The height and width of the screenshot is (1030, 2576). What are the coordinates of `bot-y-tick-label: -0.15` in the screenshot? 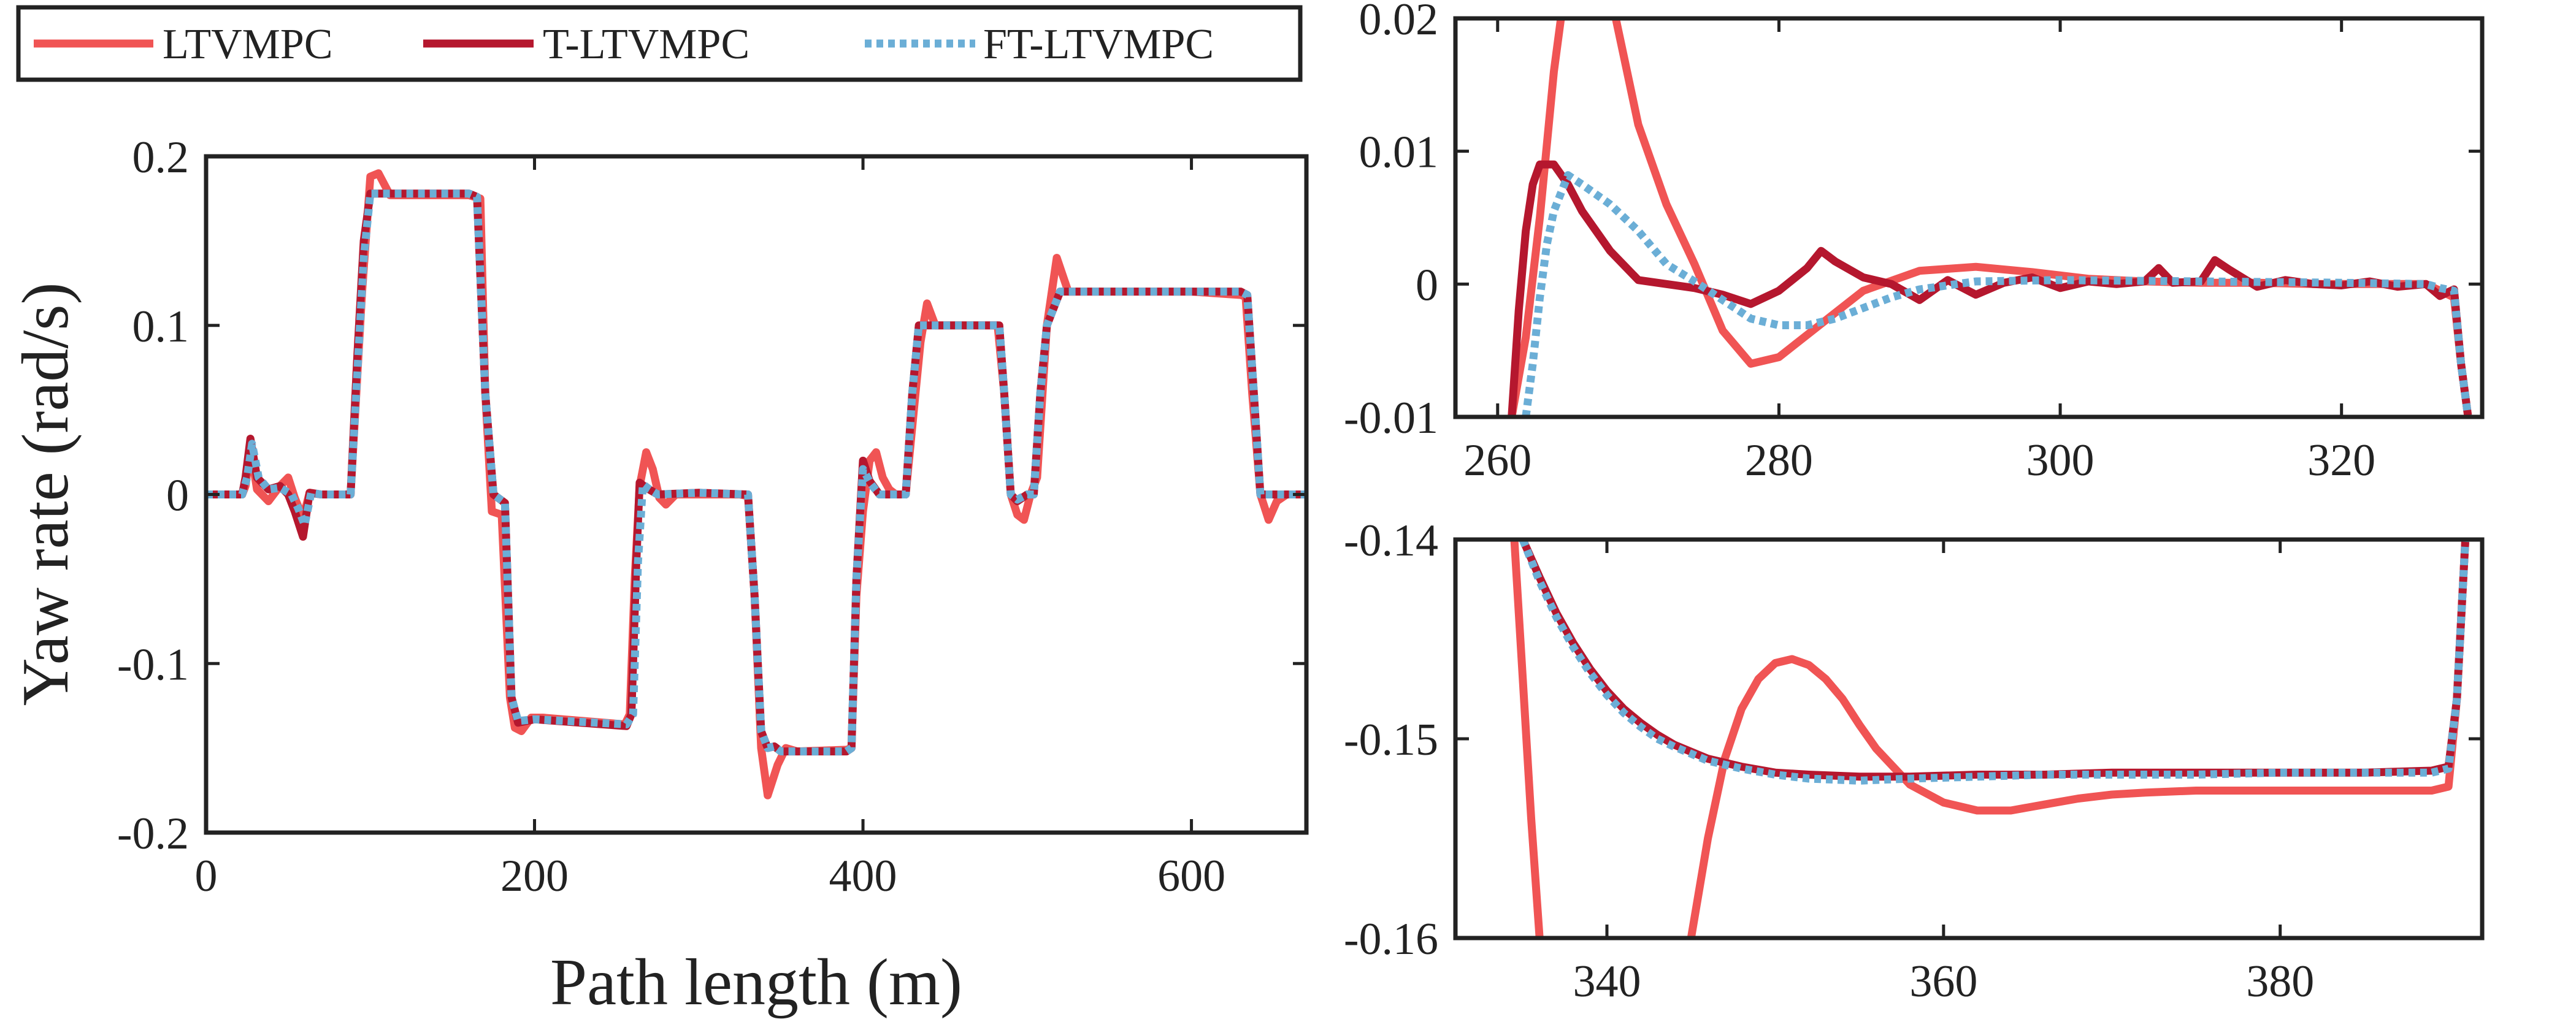 It's located at (1391, 740).